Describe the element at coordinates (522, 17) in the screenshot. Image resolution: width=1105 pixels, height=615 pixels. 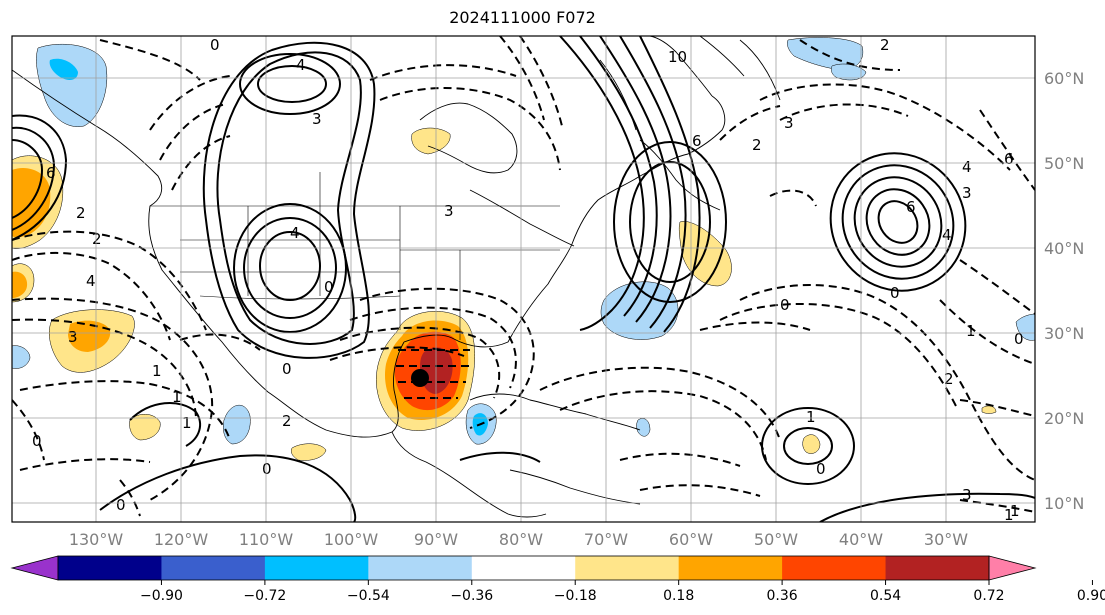
I see `map-title: 2024111000 F072` at that location.